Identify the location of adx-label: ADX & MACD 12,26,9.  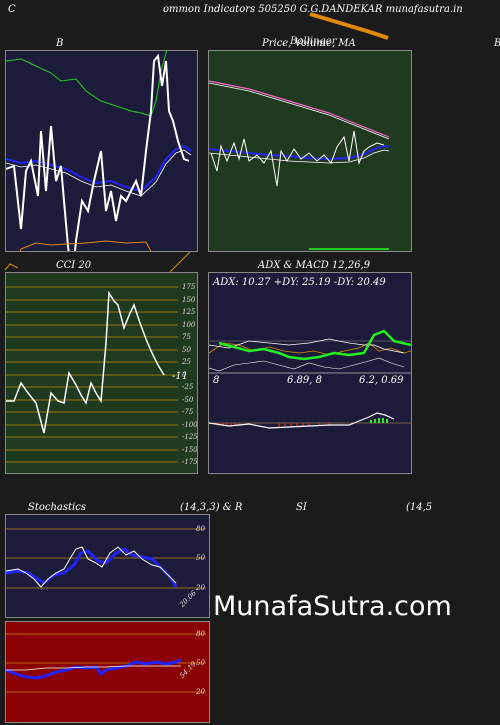
(314, 265).